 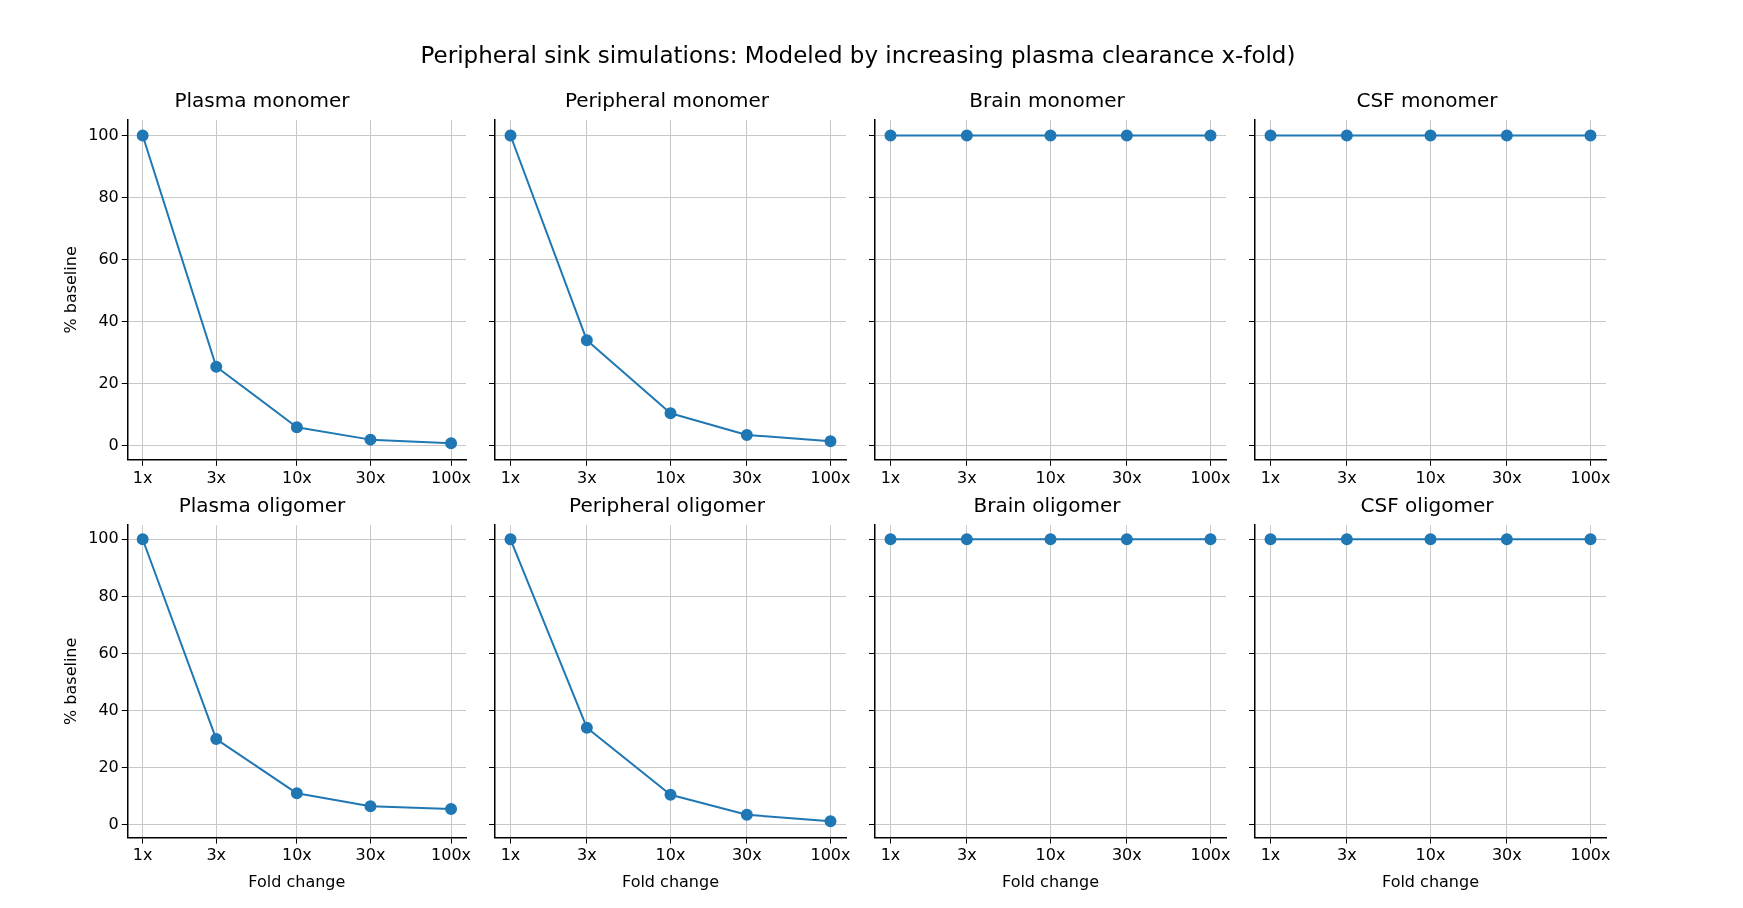 What do you see at coordinates (1047, 100) in the screenshot?
I see `chart-title: Brain monomer` at bounding box center [1047, 100].